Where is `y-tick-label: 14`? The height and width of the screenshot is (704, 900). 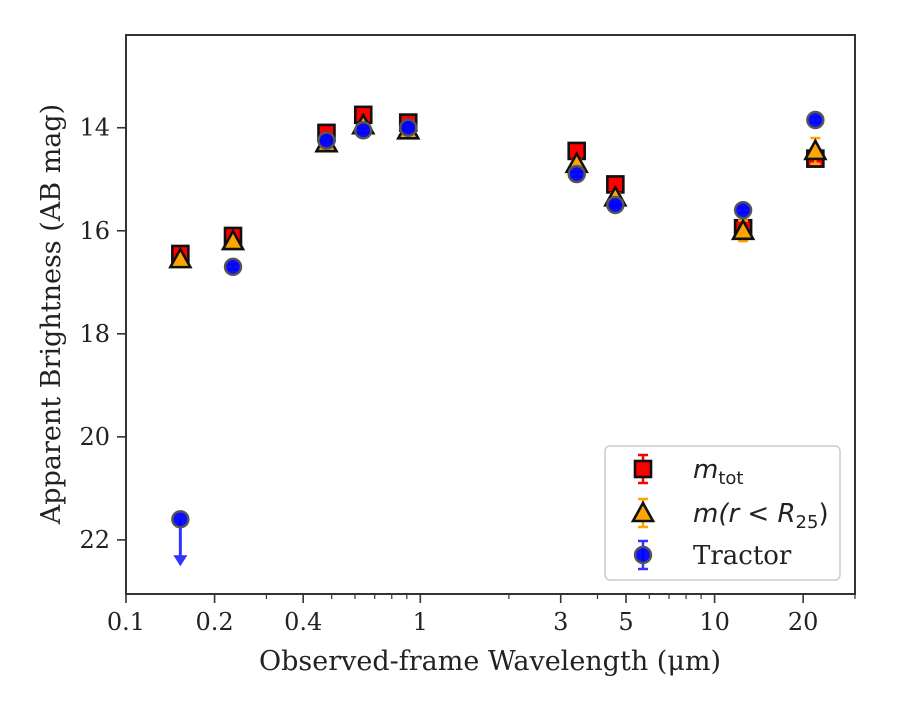
y-tick-label: 14 is located at coordinates (94, 128).